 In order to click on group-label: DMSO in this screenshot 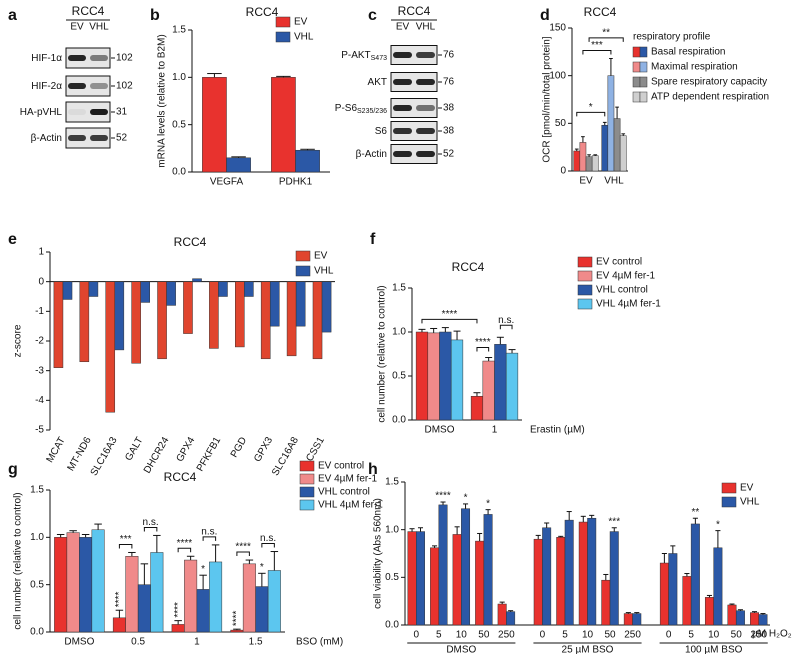, I will do `click(461, 649)`.